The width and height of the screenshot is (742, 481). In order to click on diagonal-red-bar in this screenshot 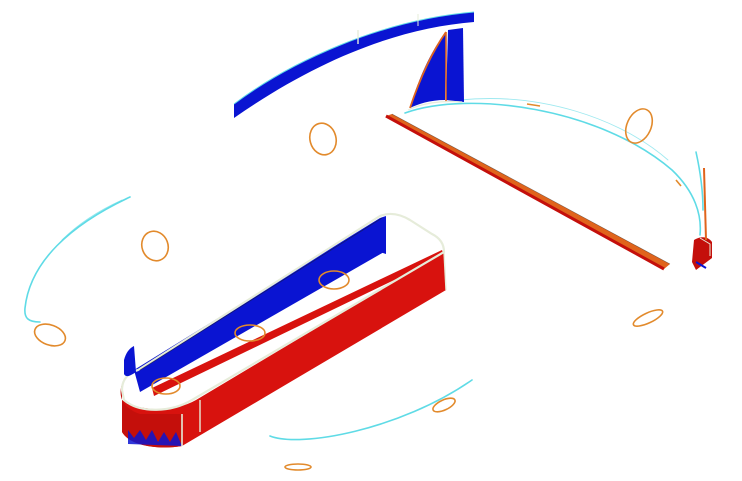, I will do `click(528, 192)`.